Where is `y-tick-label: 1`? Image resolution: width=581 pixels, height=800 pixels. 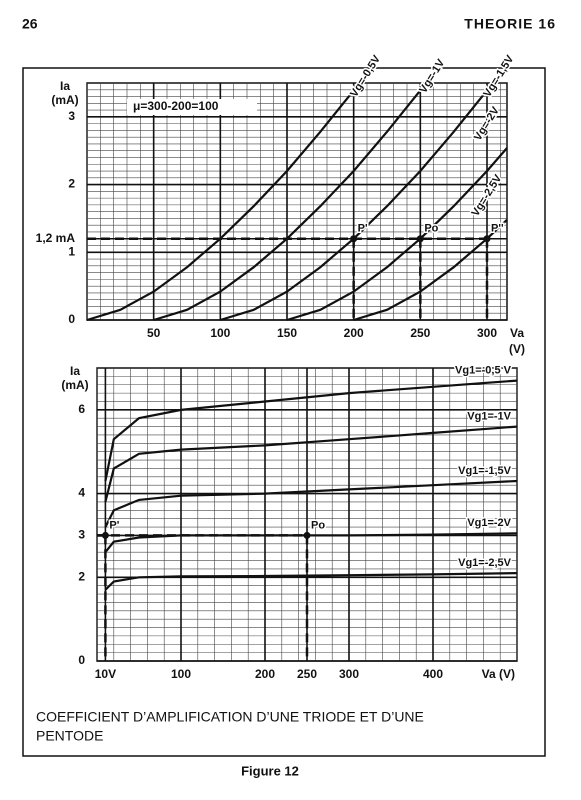
y-tick-label: 1 is located at coordinates (71, 251).